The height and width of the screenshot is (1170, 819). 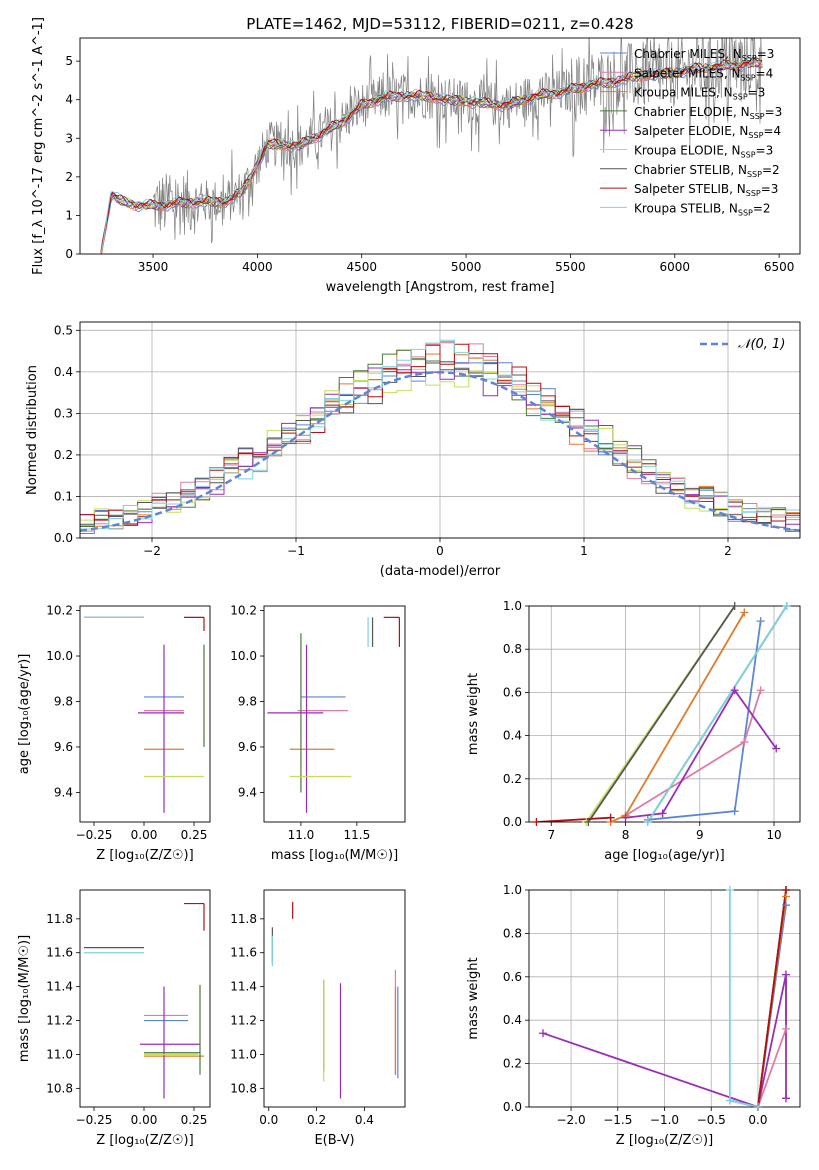 I want to click on x-axis-label: (data-model)/error, so click(x=440, y=571).